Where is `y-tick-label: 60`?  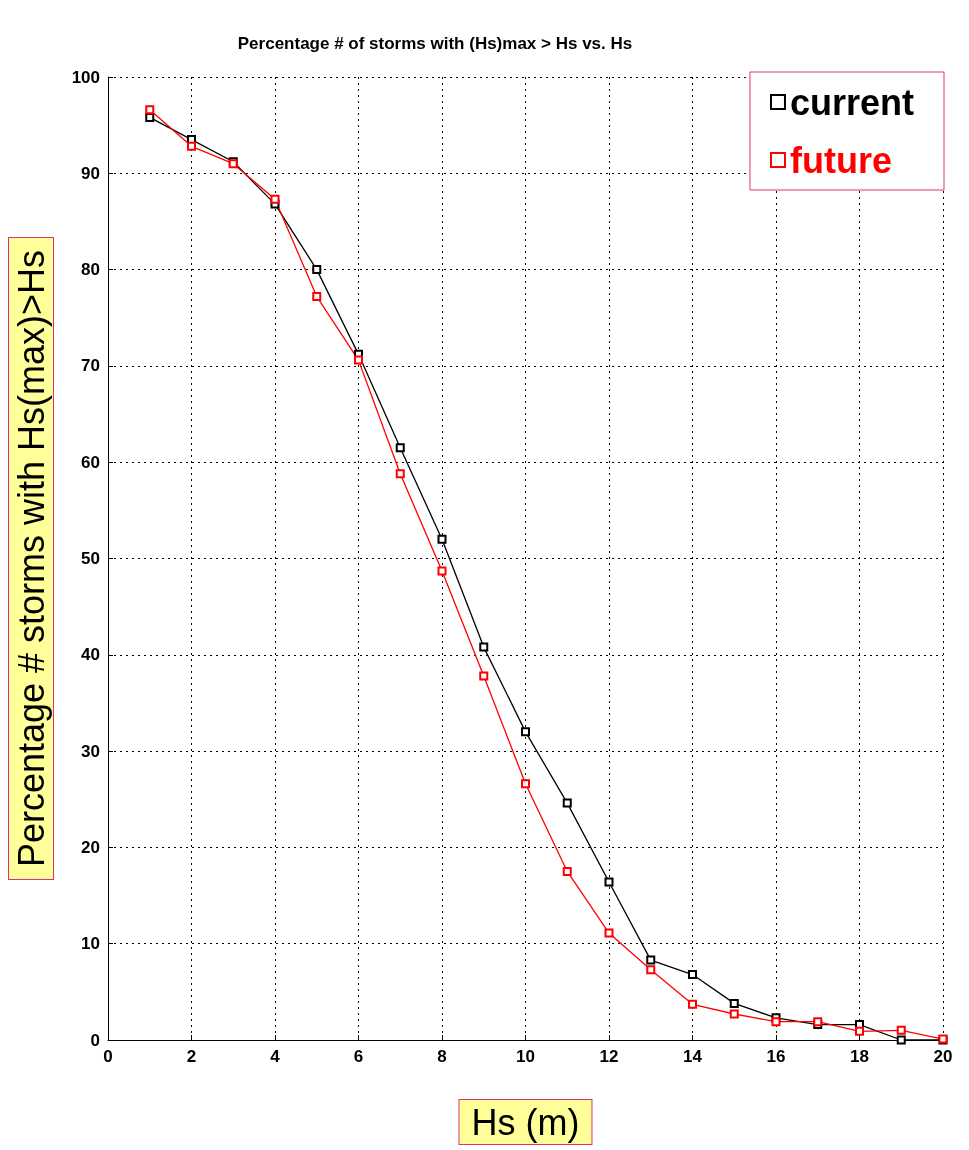 y-tick-label: 60 is located at coordinates (90, 462).